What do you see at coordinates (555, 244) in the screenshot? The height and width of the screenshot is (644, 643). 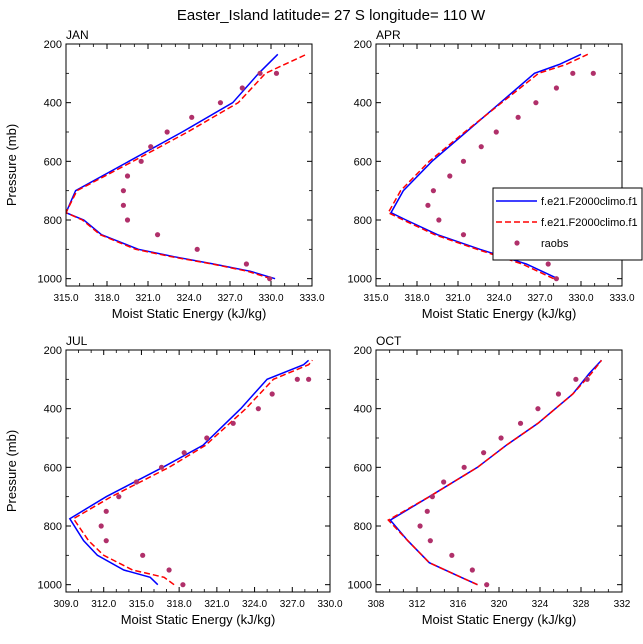 I see `legend-entry: raobs` at bounding box center [555, 244].